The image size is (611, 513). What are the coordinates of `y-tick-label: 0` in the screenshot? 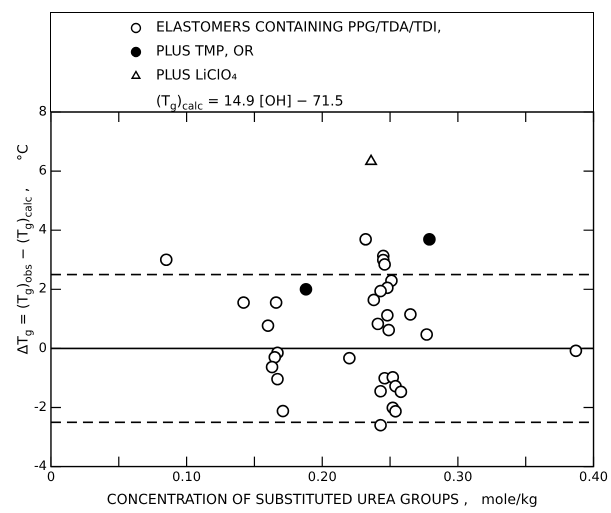 It's located at (42, 348).